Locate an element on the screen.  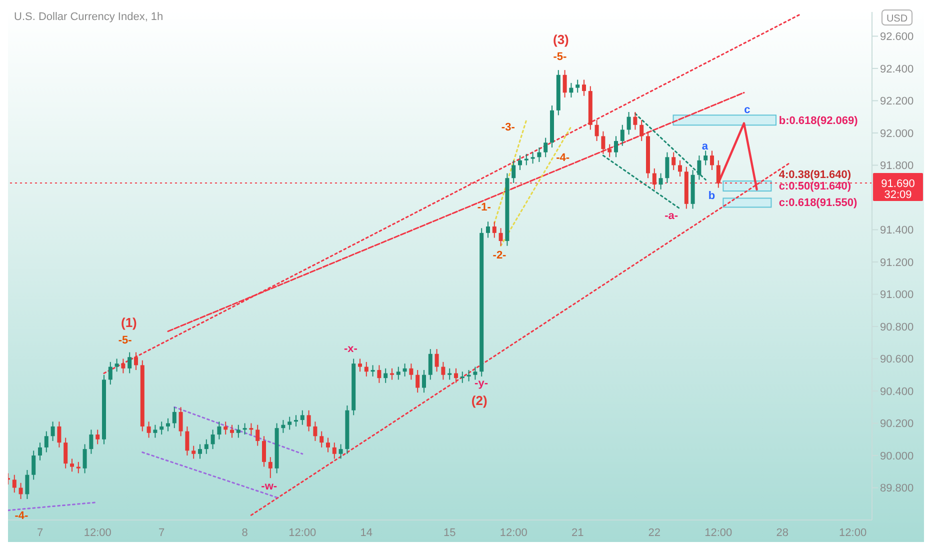
text: 32:09 is located at coordinates (898, 194).